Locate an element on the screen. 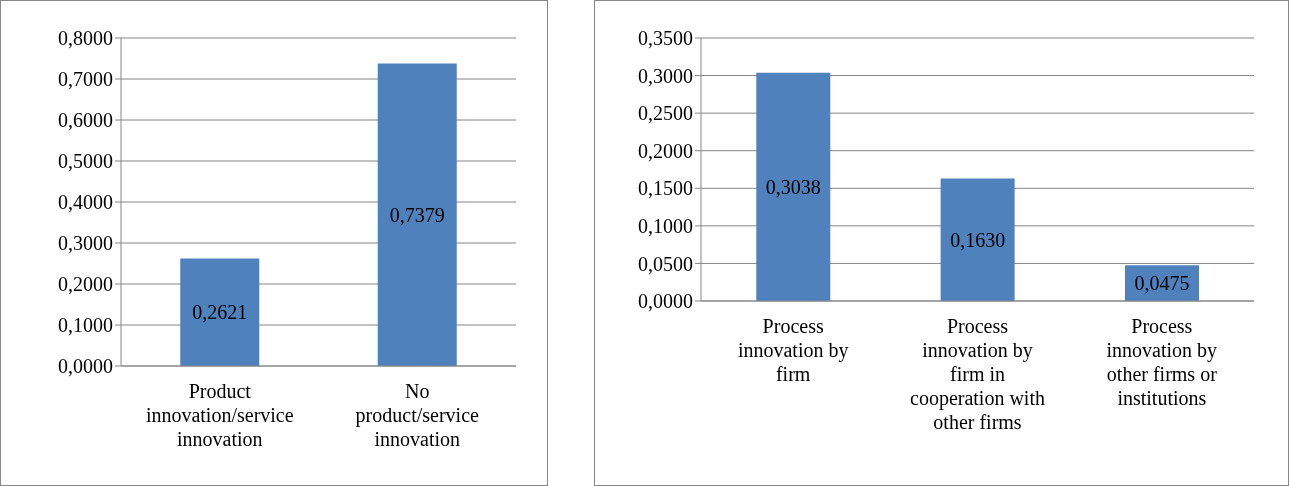  y-tick-label: 0,8000 is located at coordinates (85, 38).